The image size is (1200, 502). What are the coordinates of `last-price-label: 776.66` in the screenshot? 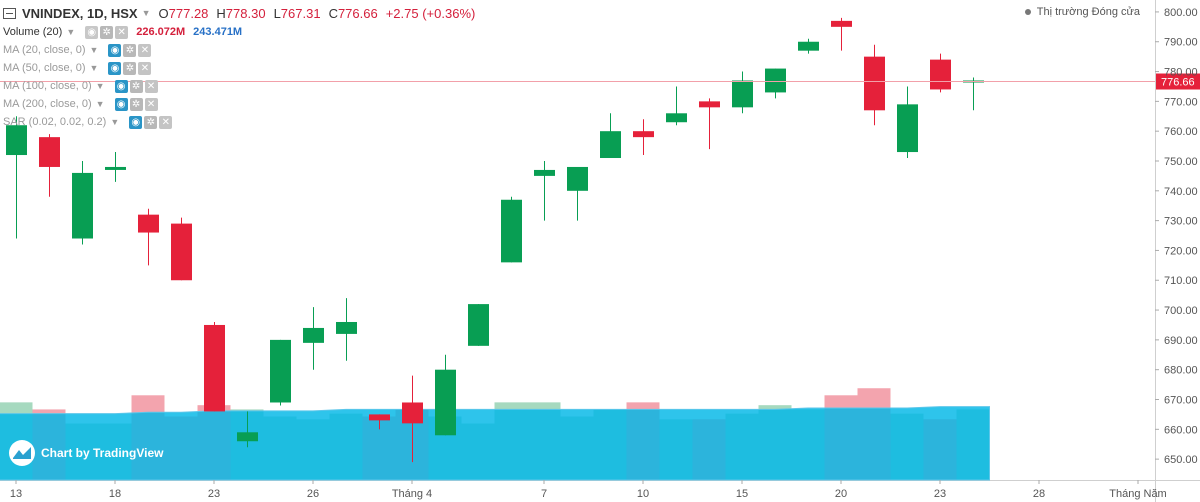 It's located at (1178, 83).